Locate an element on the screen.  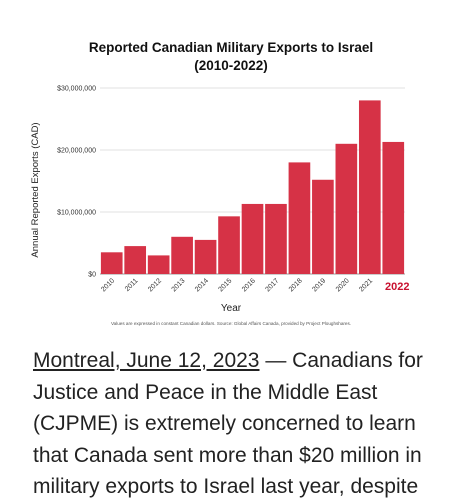
bar-2022 is located at coordinates (393, 207).